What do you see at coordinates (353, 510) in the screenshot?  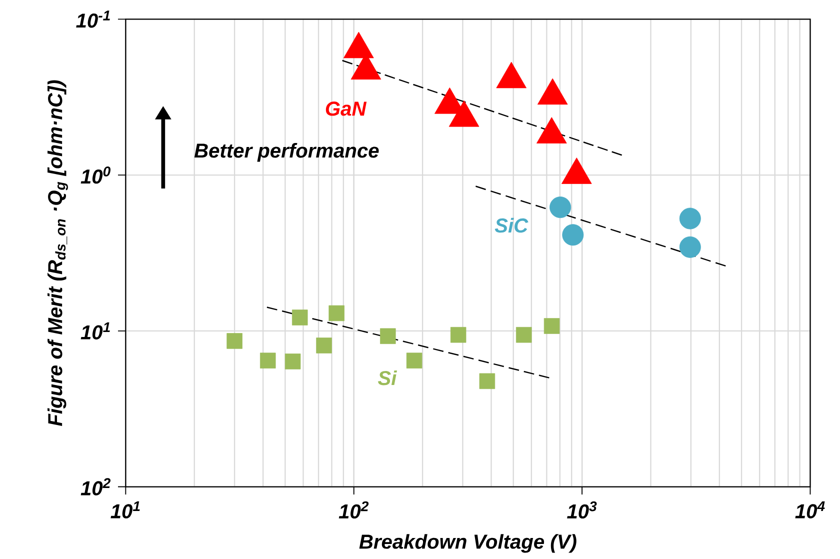 I see `x-tick-label: 10$^{2}$` at bounding box center [353, 510].